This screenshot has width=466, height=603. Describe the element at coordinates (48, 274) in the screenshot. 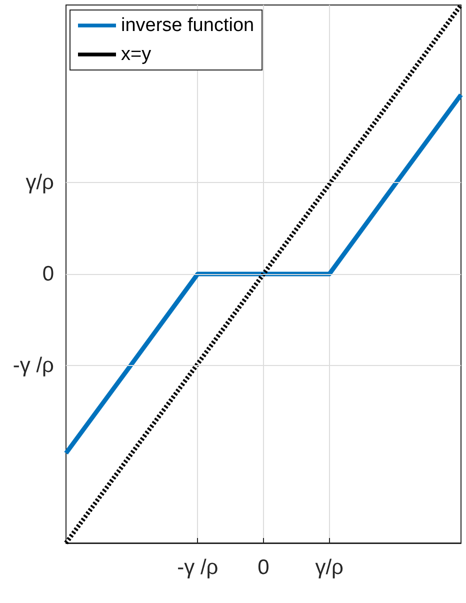

I see `ref-line-label: 0` at that location.